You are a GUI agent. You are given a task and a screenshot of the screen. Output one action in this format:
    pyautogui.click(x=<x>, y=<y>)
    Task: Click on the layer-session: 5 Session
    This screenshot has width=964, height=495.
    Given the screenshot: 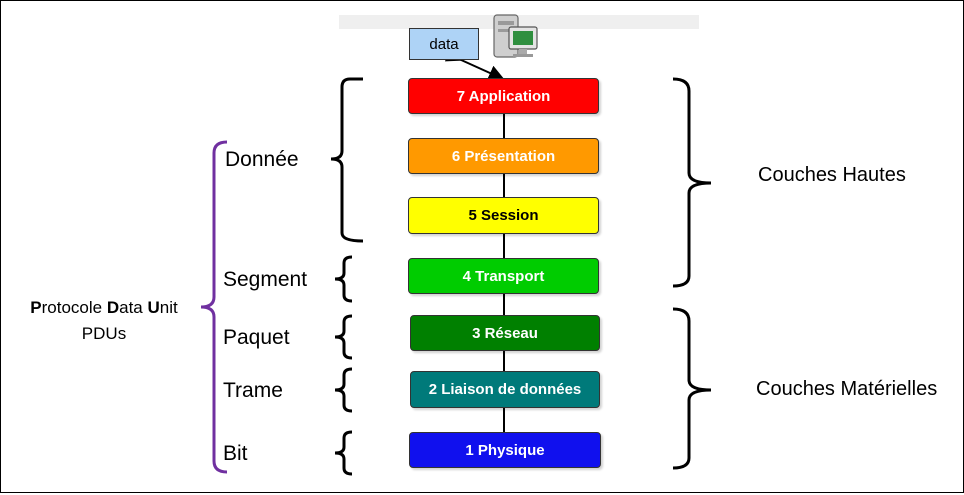 What is the action you would take?
    pyautogui.click(x=503, y=215)
    